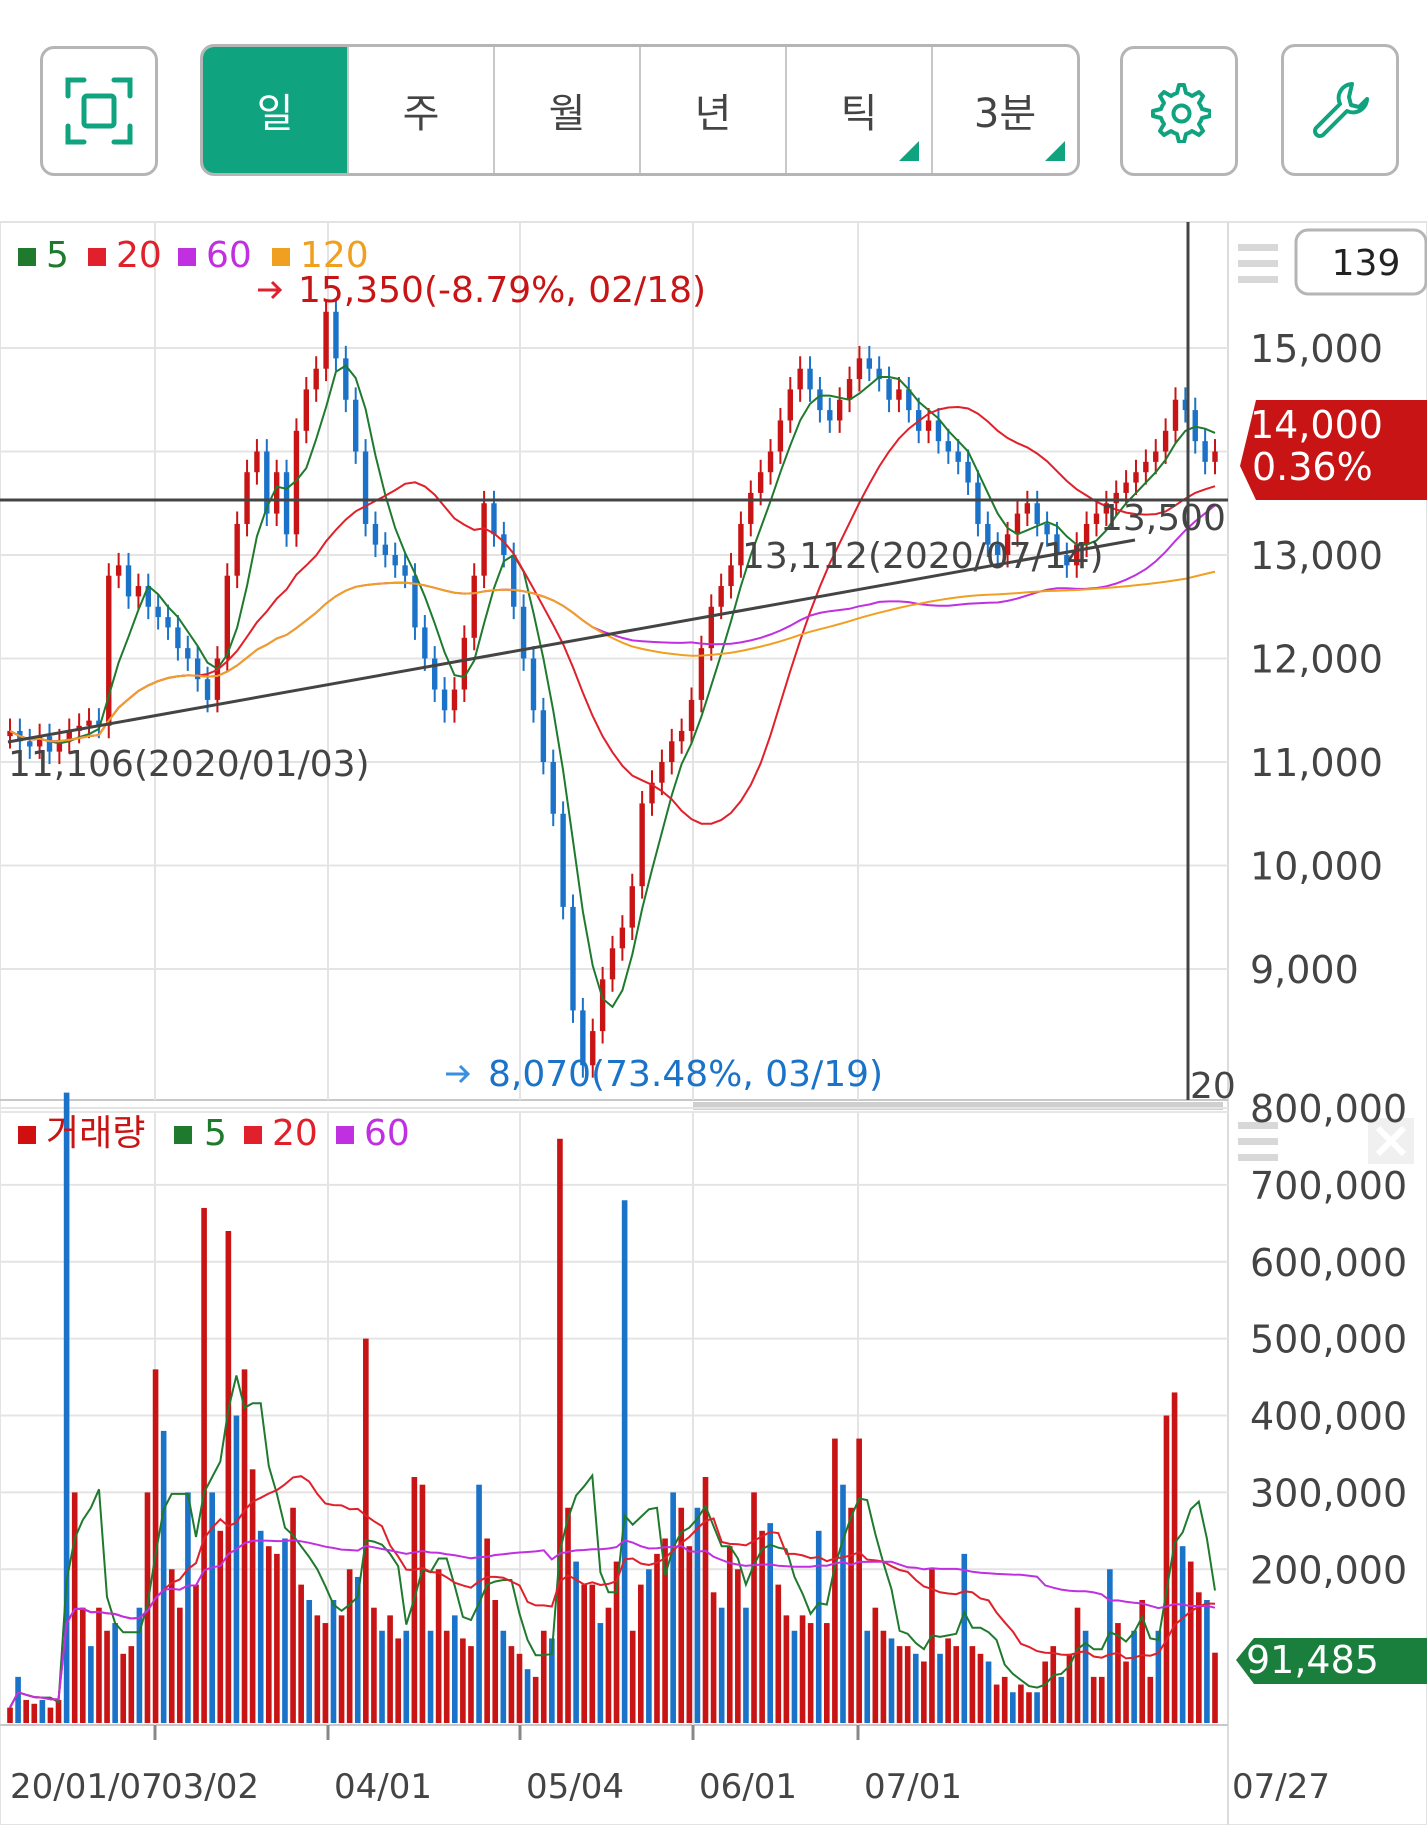  I want to click on date-tick: 06/01, so click(748, 1787).